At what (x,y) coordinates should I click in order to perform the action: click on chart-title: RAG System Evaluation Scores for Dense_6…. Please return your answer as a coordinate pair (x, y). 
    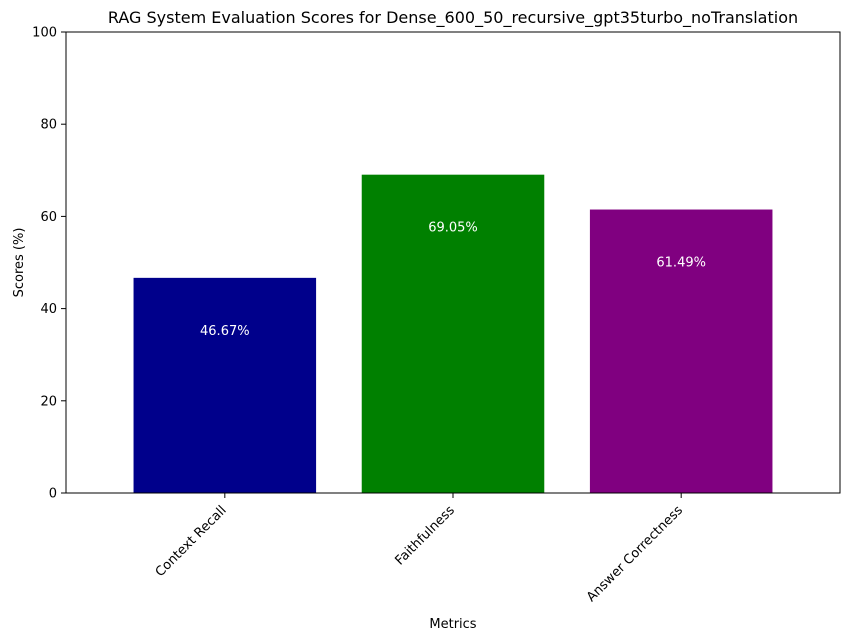
    Looking at the image, I should click on (453, 18).